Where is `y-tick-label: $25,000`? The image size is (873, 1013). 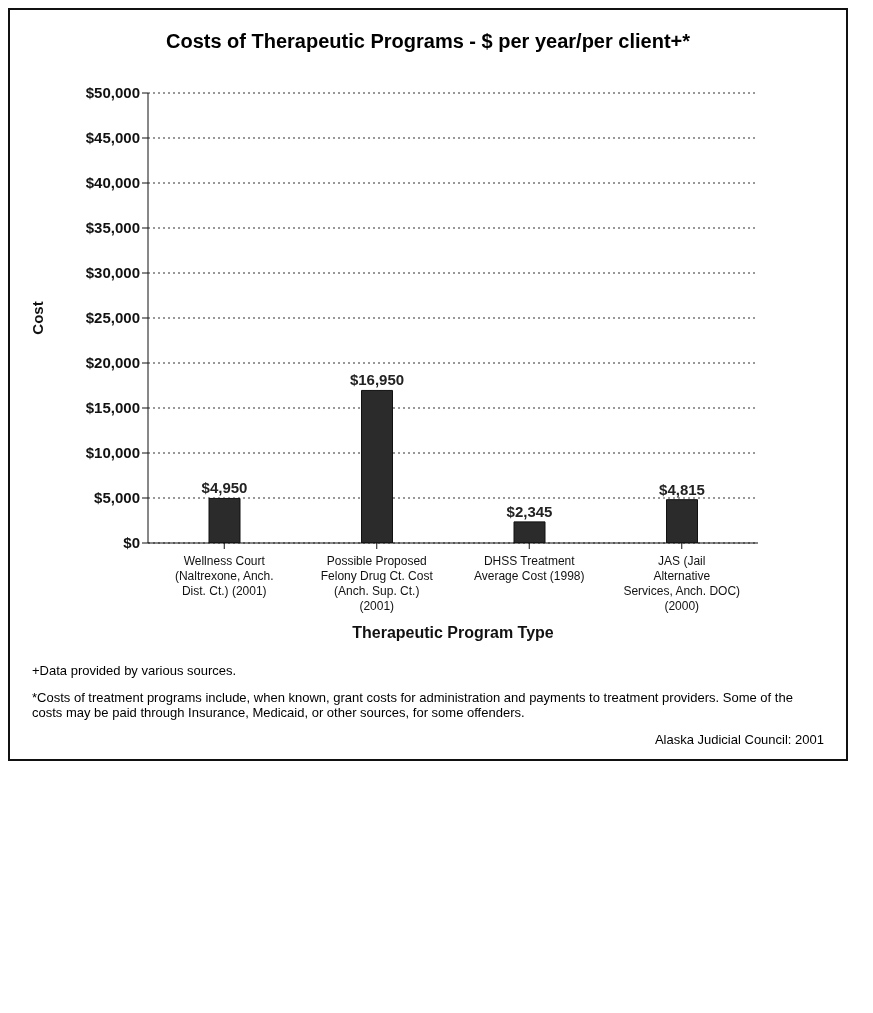
y-tick-label: $25,000 is located at coordinates (112, 318).